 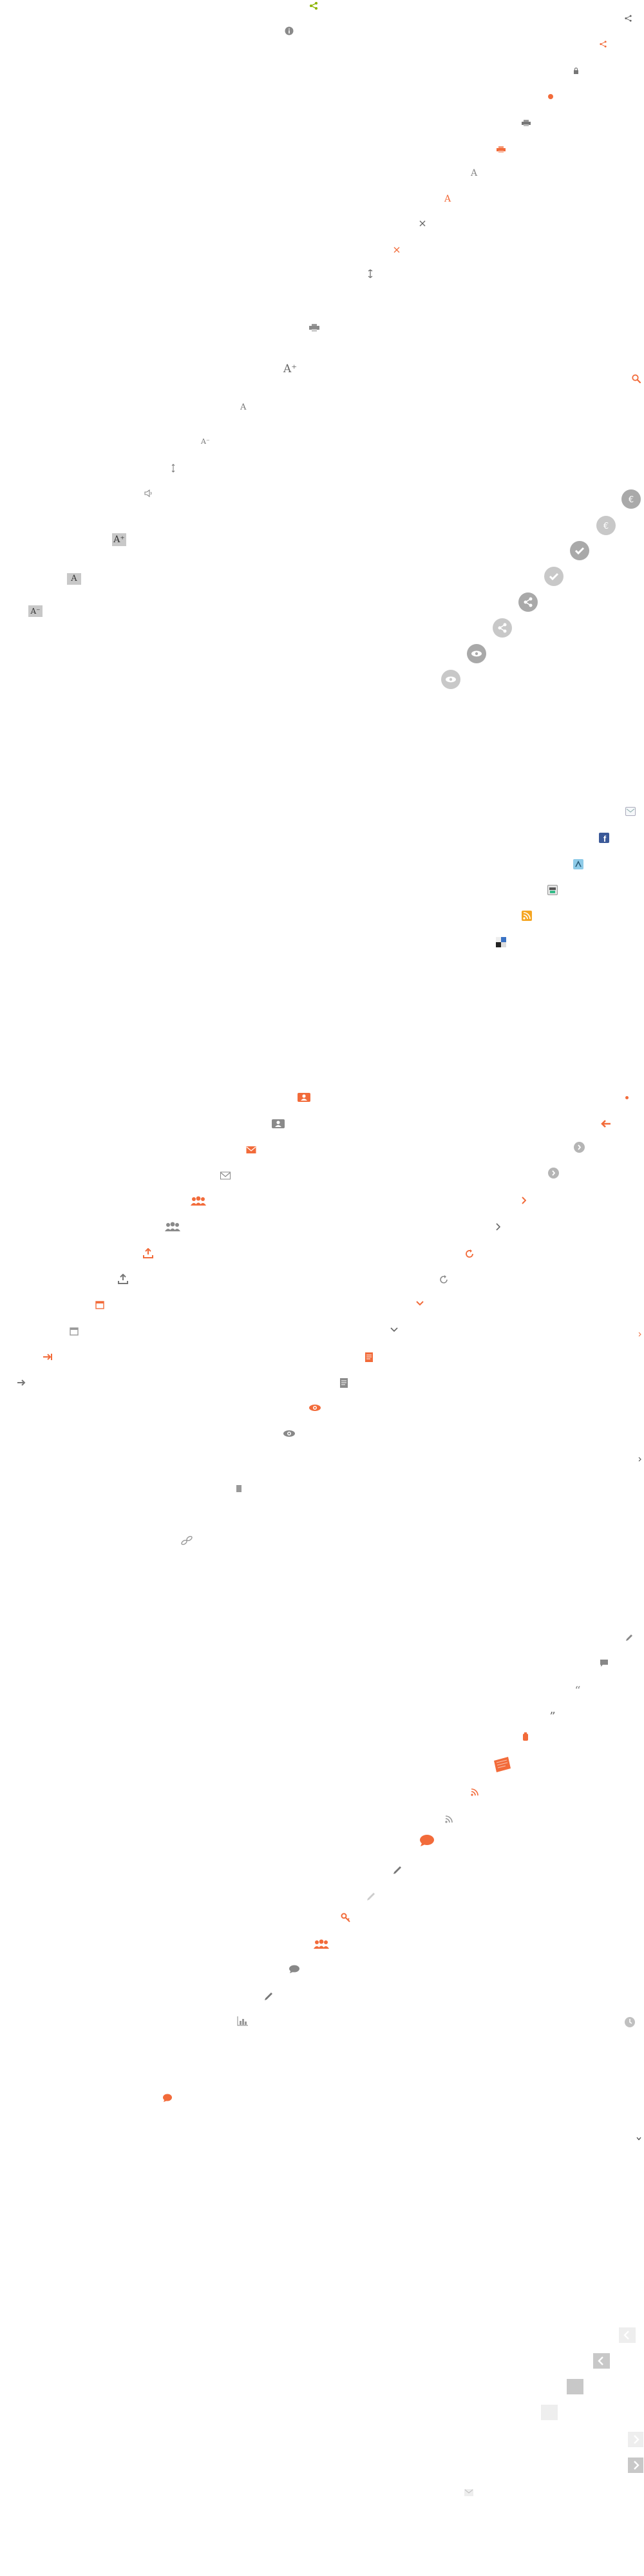 What do you see at coordinates (554, 576) in the screenshot?
I see `circle-chat-icon` at bounding box center [554, 576].